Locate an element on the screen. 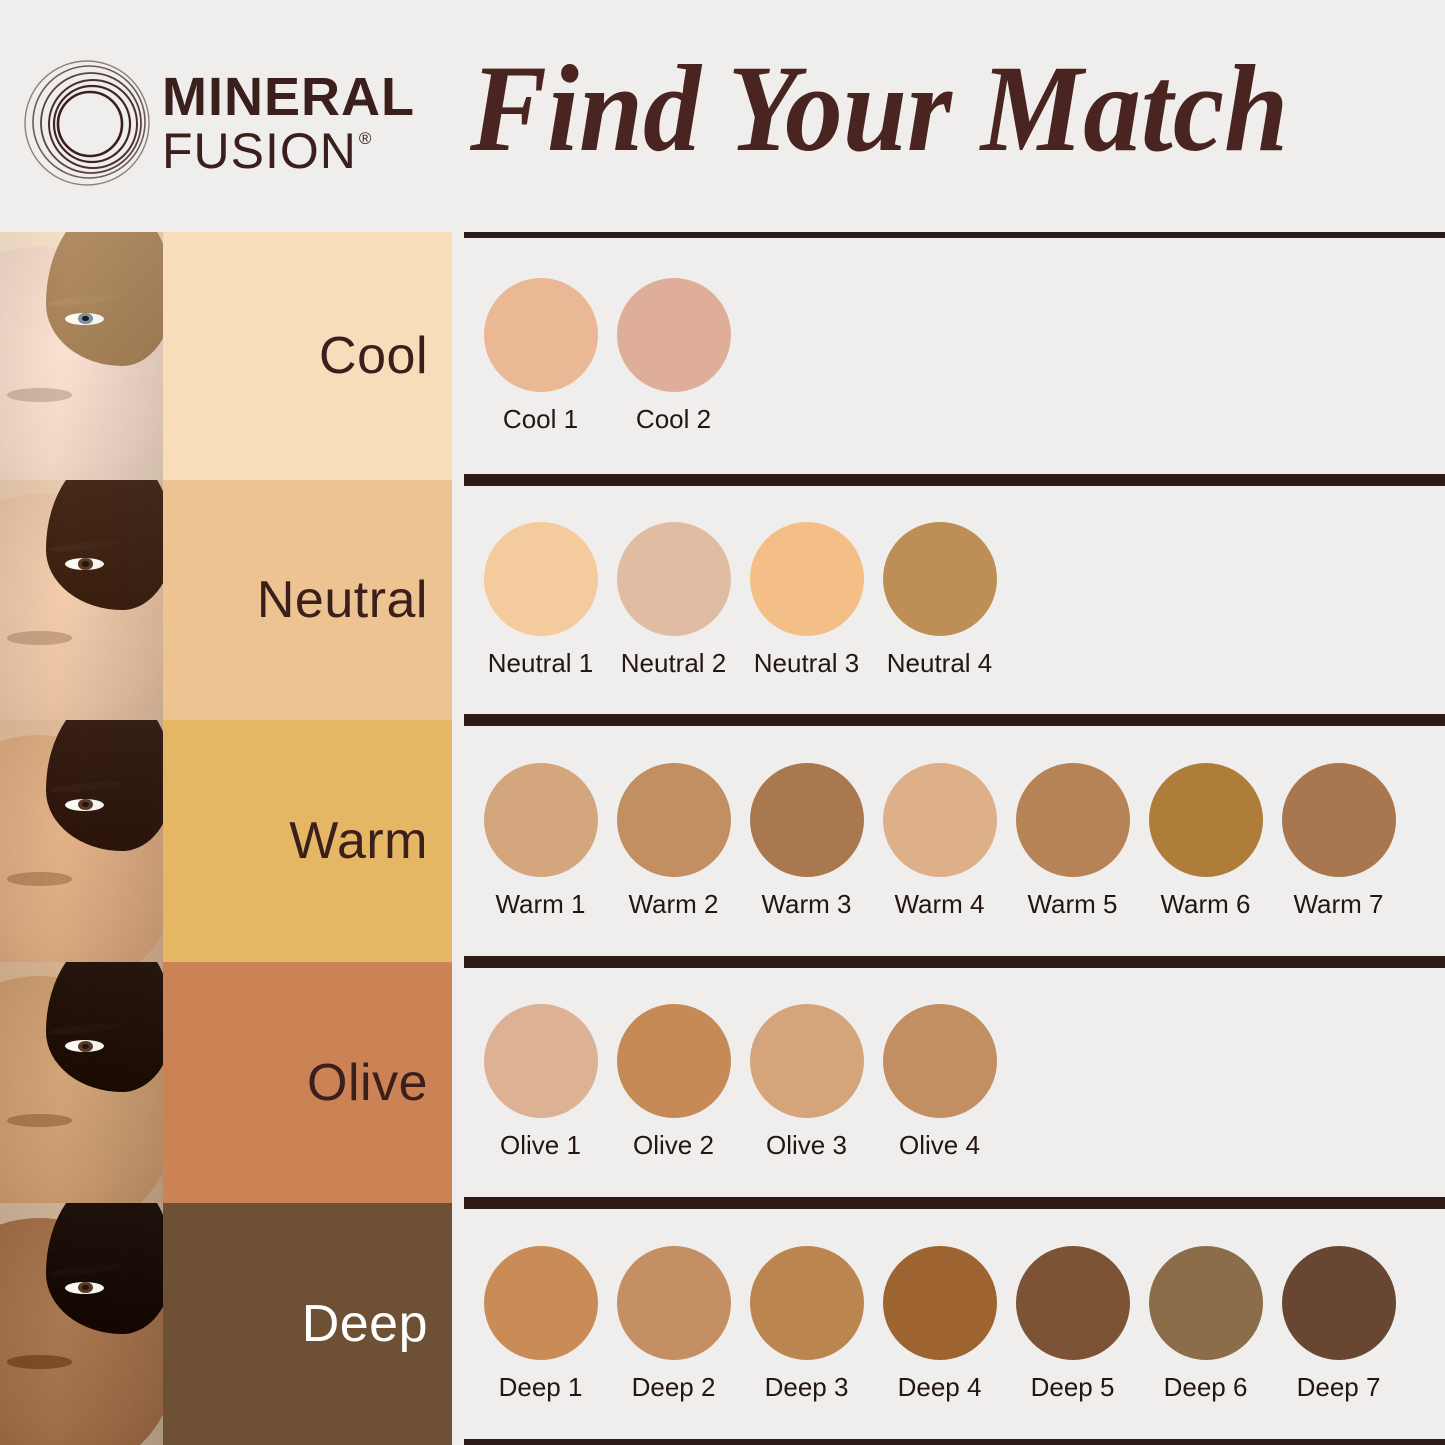 The width and height of the screenshot is (1445, 1445). shade-swatch: Warm 3 is located at coordinates (806, 841).